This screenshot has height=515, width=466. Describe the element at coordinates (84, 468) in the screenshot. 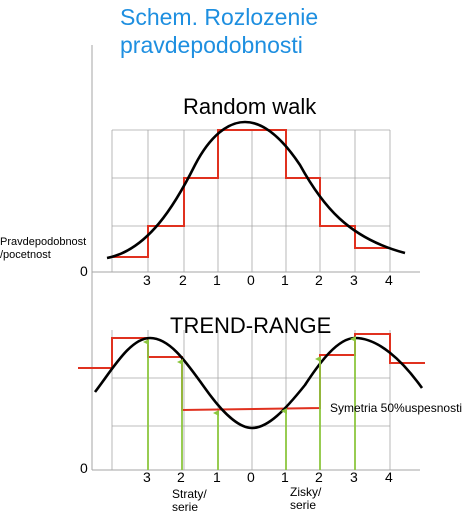

I see `bottom-zero-label: 0` at that location.